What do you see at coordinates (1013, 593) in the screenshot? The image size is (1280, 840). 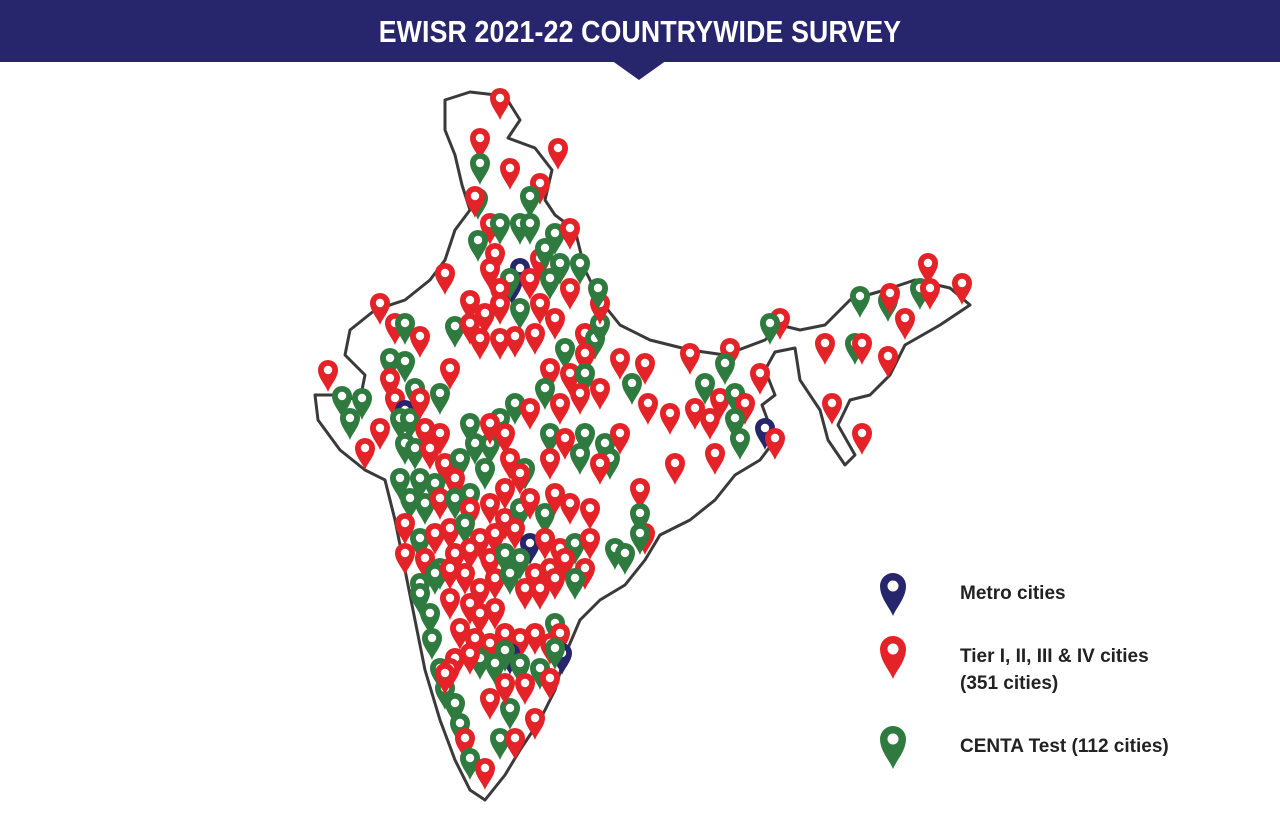 I see `legend-label: Metro cities` at bounding box center [1013, 593].